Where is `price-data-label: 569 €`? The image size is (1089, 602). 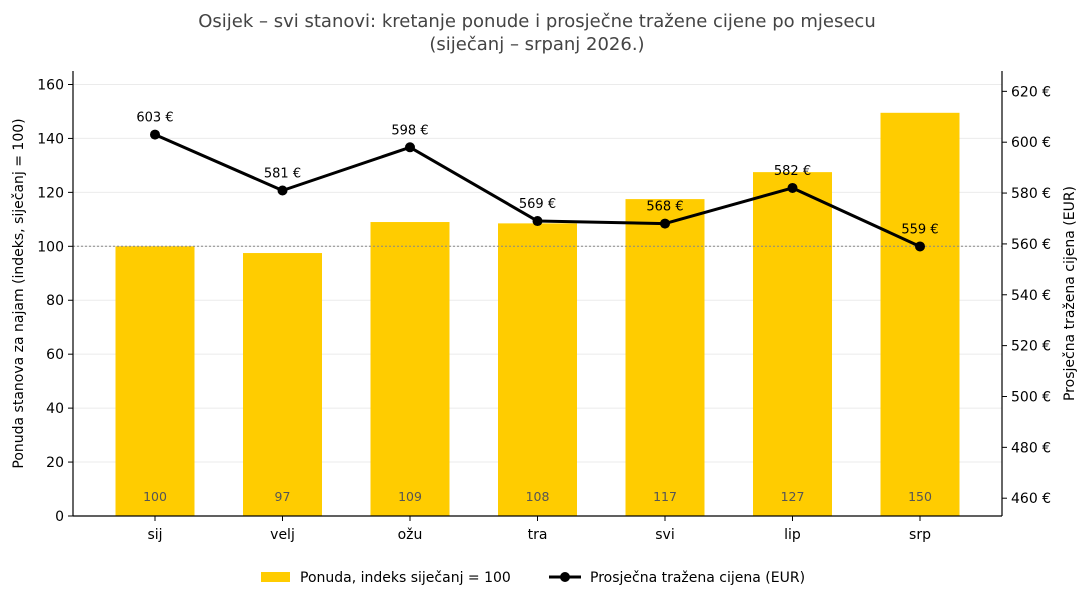 price-data-label: 569 € is located at coordinates (537, 204).